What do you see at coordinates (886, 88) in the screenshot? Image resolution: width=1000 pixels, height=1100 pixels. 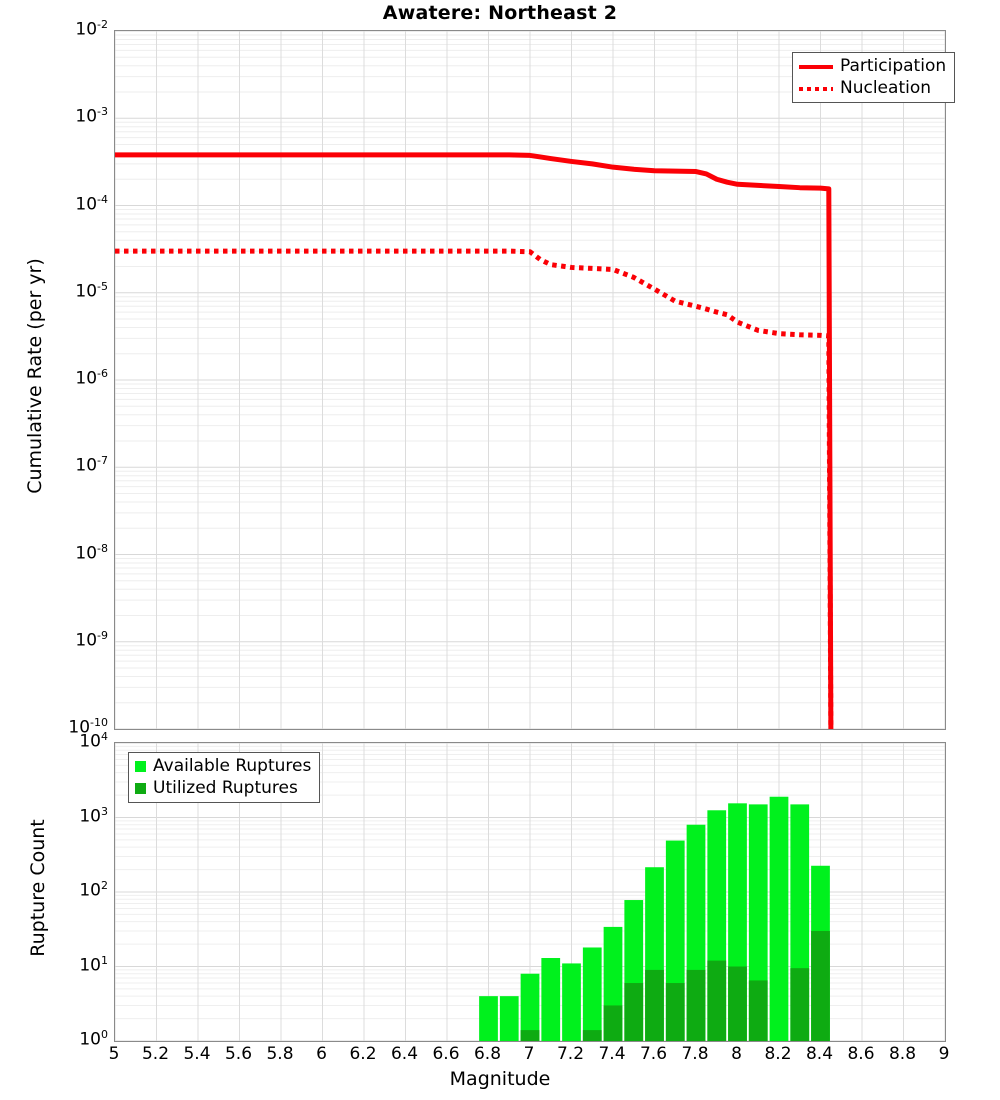 I see `nucleation-legend-label: Nucleation` at bounding box center [886, 88].